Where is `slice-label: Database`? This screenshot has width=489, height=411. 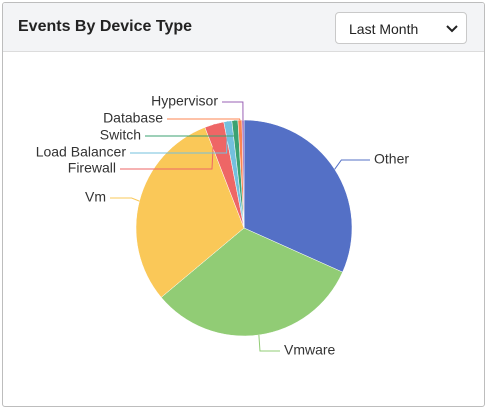 slice-label: Database is located at coordinates (133, 118).